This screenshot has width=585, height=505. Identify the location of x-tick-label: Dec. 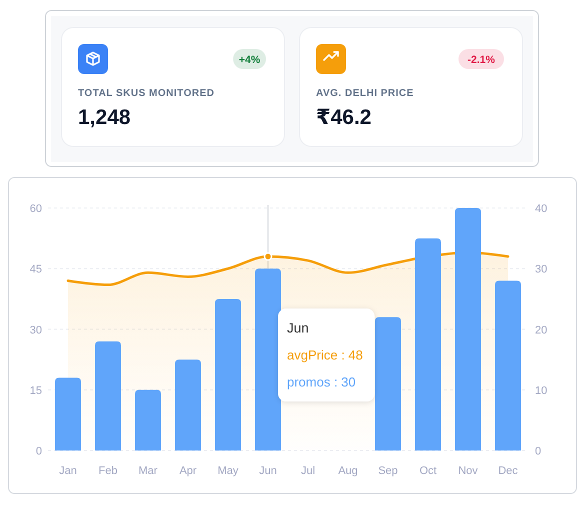
(508, 471).